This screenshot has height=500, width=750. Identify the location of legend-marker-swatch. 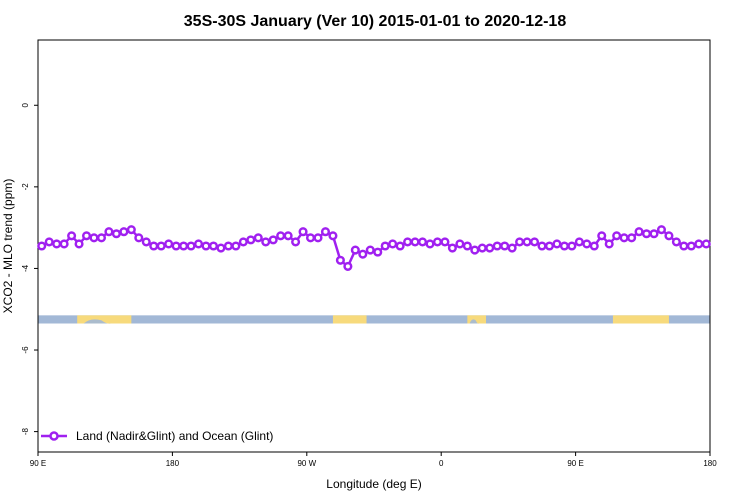
(54, 436).